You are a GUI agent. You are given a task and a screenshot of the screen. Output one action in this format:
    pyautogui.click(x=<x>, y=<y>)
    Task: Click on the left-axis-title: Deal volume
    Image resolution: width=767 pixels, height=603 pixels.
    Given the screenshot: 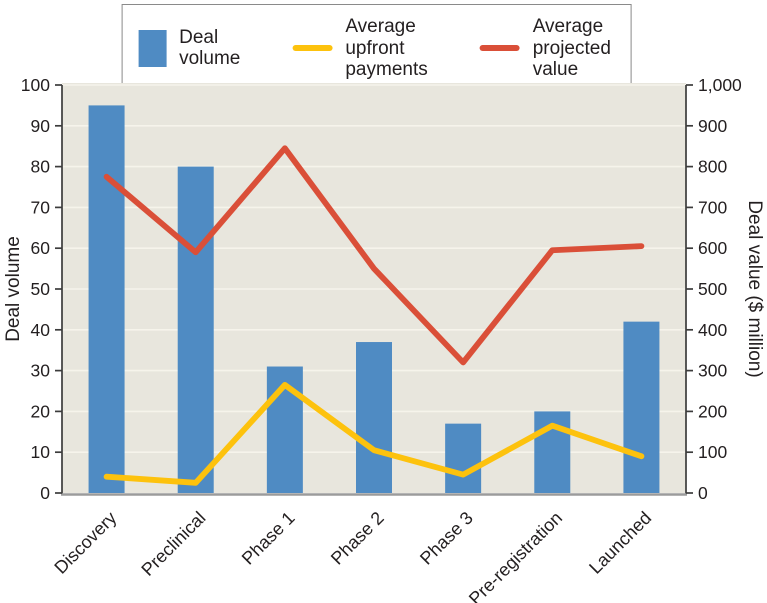 What is the action you would take?
    pyautogui.click(x=13, y=289)
    